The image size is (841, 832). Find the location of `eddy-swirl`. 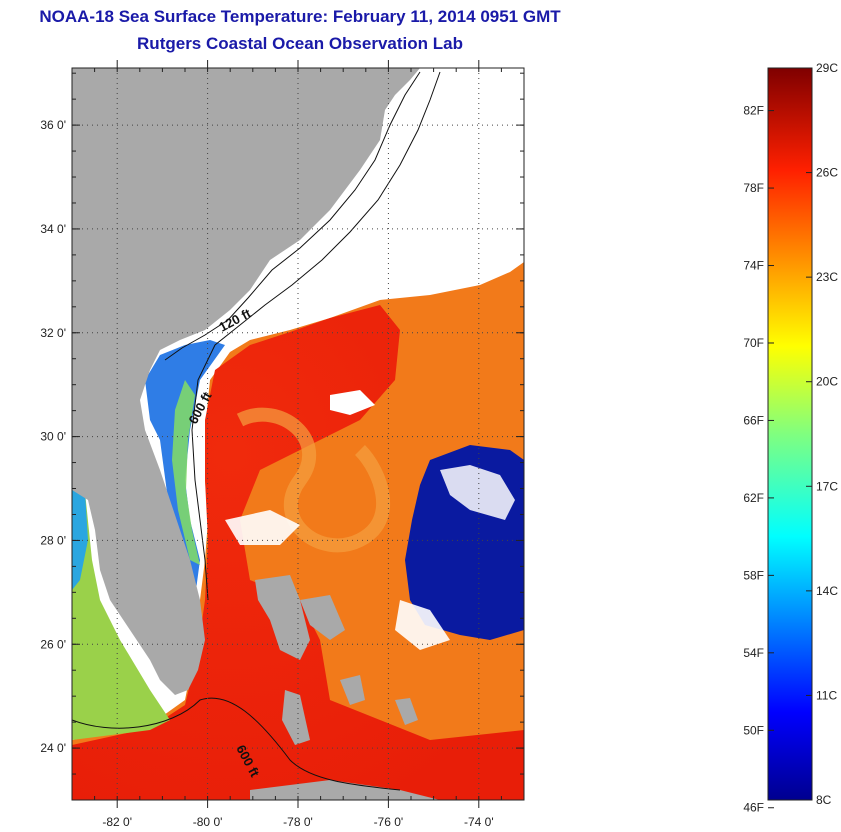

eddy-swirl is located at coordinates (313, 480).